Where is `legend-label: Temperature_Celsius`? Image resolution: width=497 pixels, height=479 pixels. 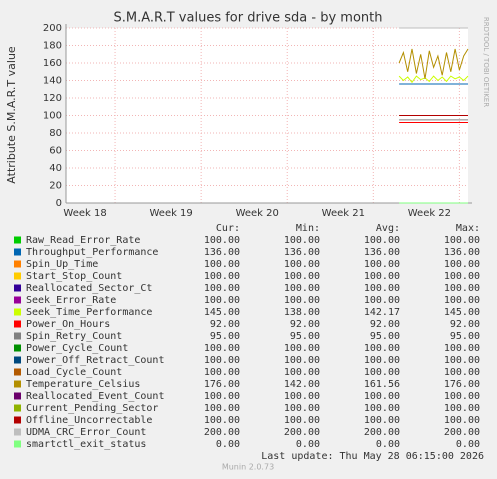
legend-label: Temperature_Celsius is located at coordinates (83, 384).